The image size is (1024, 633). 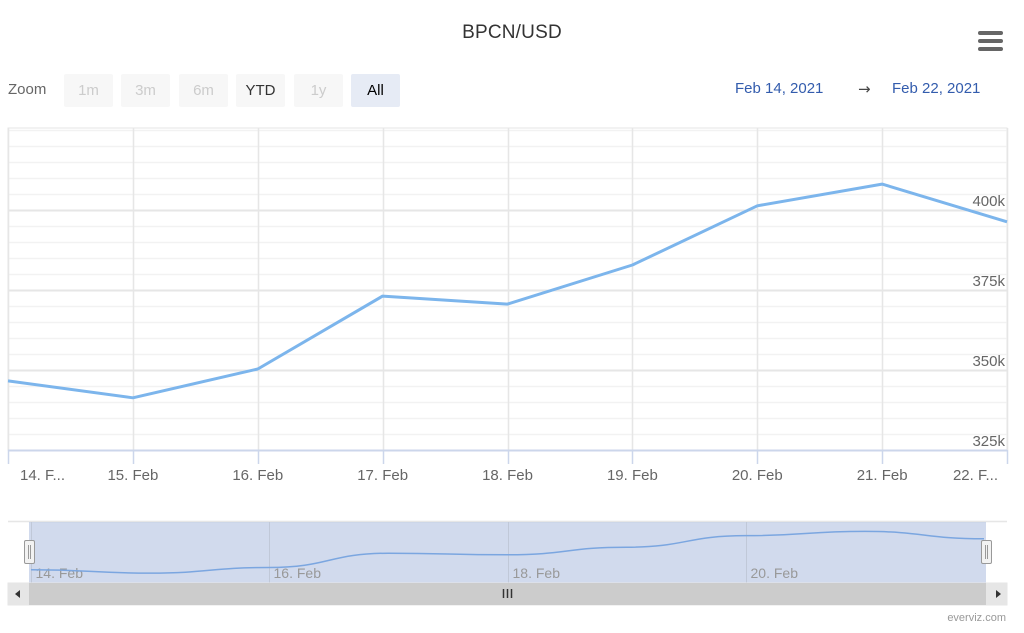 What do you see at coordinates (988, 321) in the screenshot?
I see `y-axis-labels: 325k 350k 375k 400k` at bounding box center [988, 321].